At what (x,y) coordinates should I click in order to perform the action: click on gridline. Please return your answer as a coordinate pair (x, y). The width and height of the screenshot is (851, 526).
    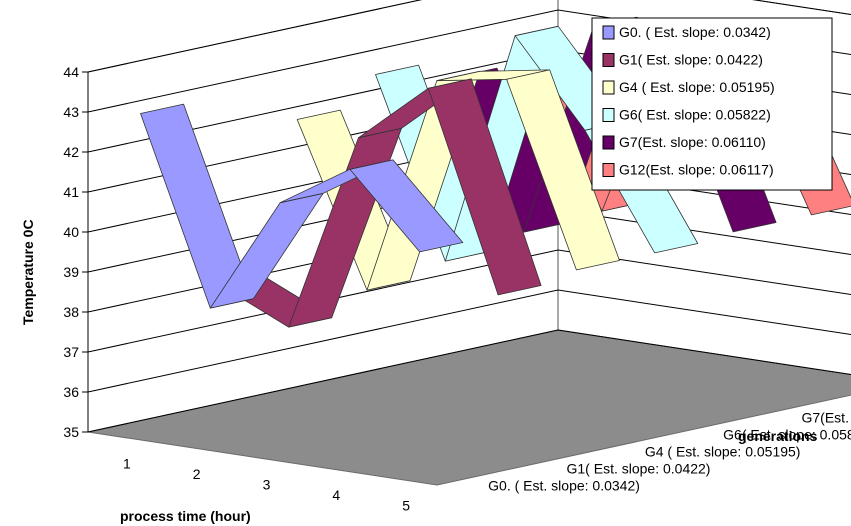
    Looking at the image, I should click on (469, 36).